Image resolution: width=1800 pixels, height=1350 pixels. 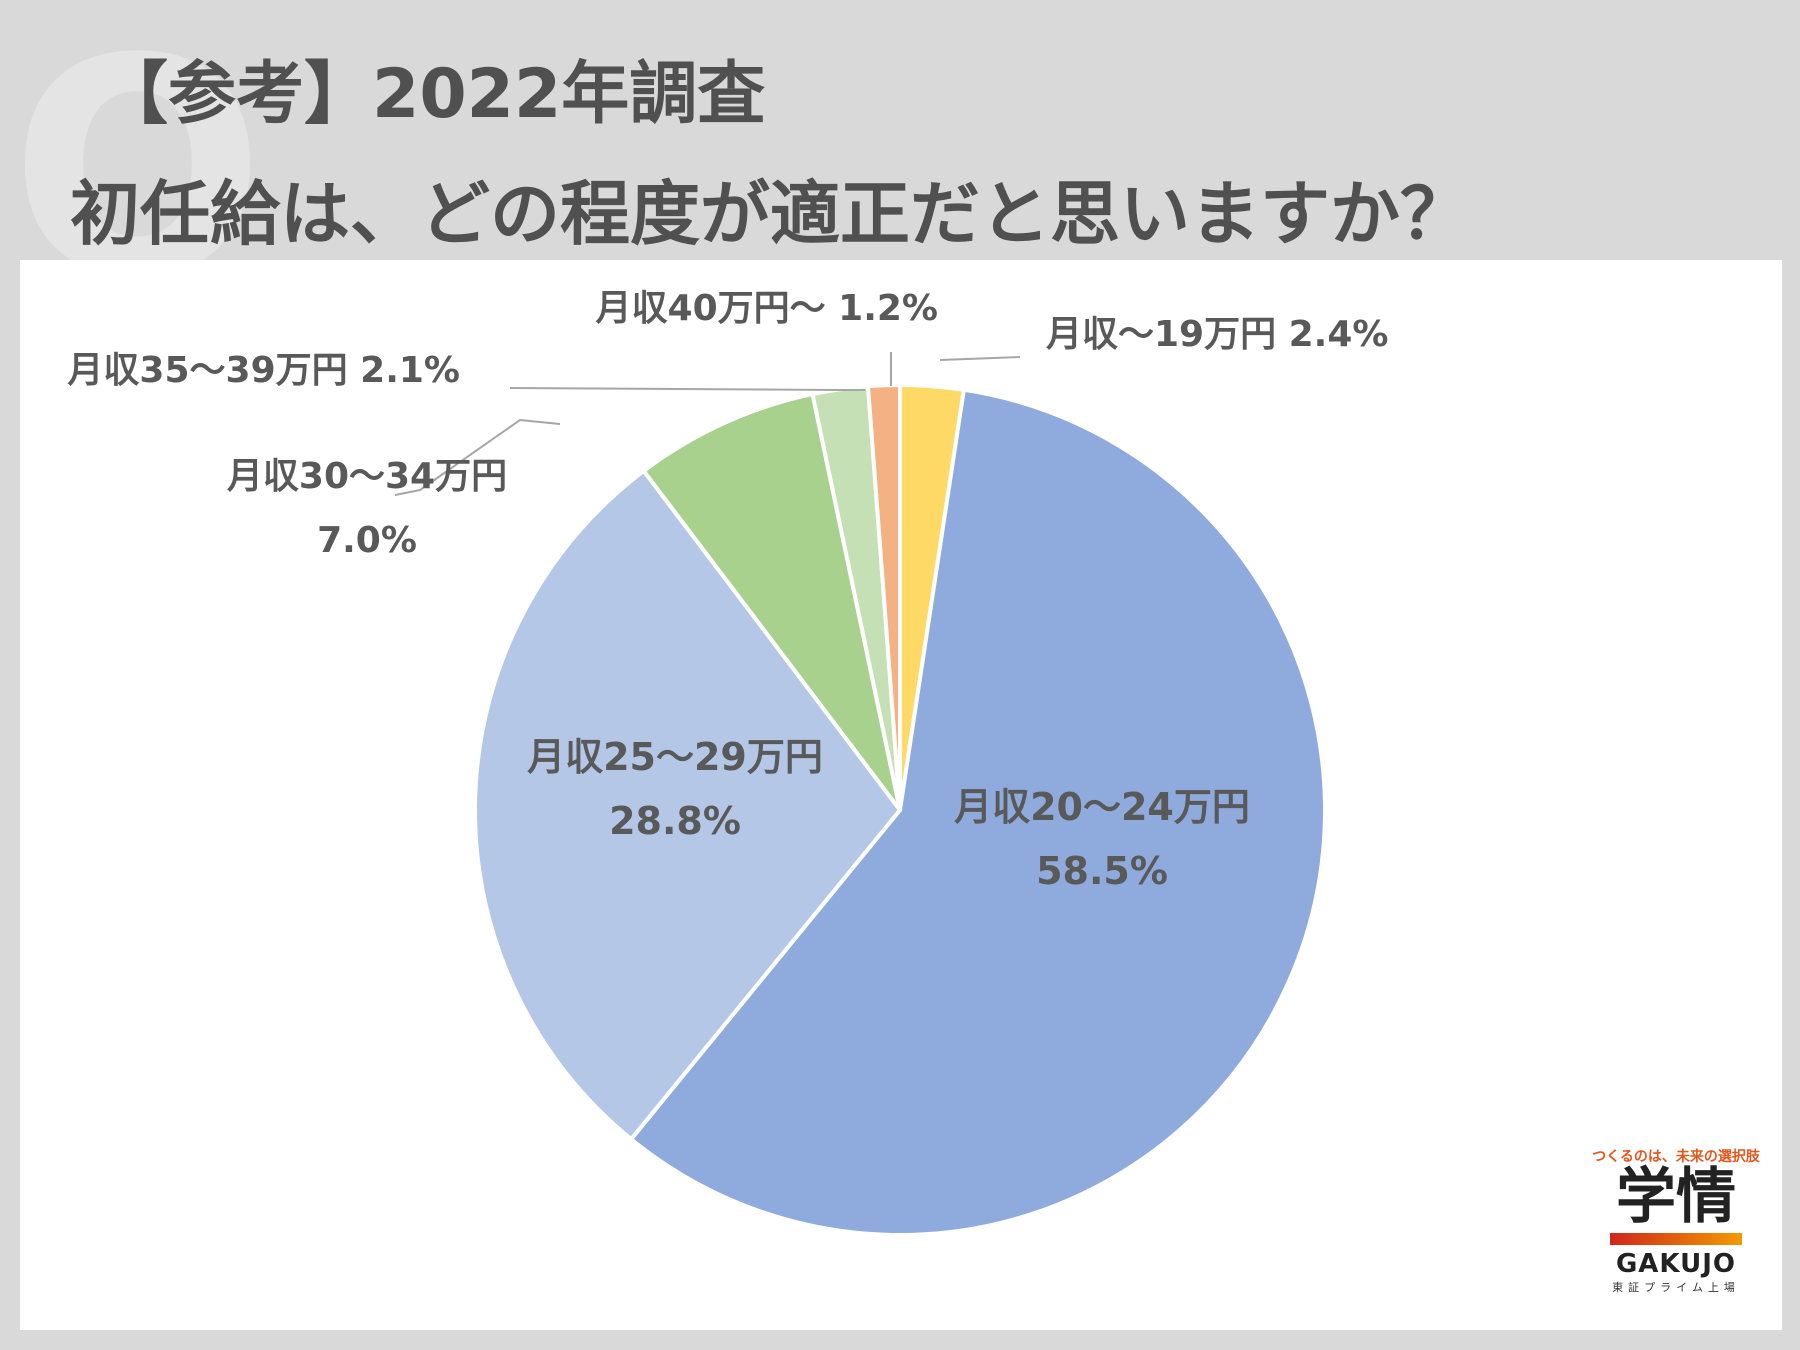 I want to click on slice-value-label: 58.5%, so click(x=1102, y=871).